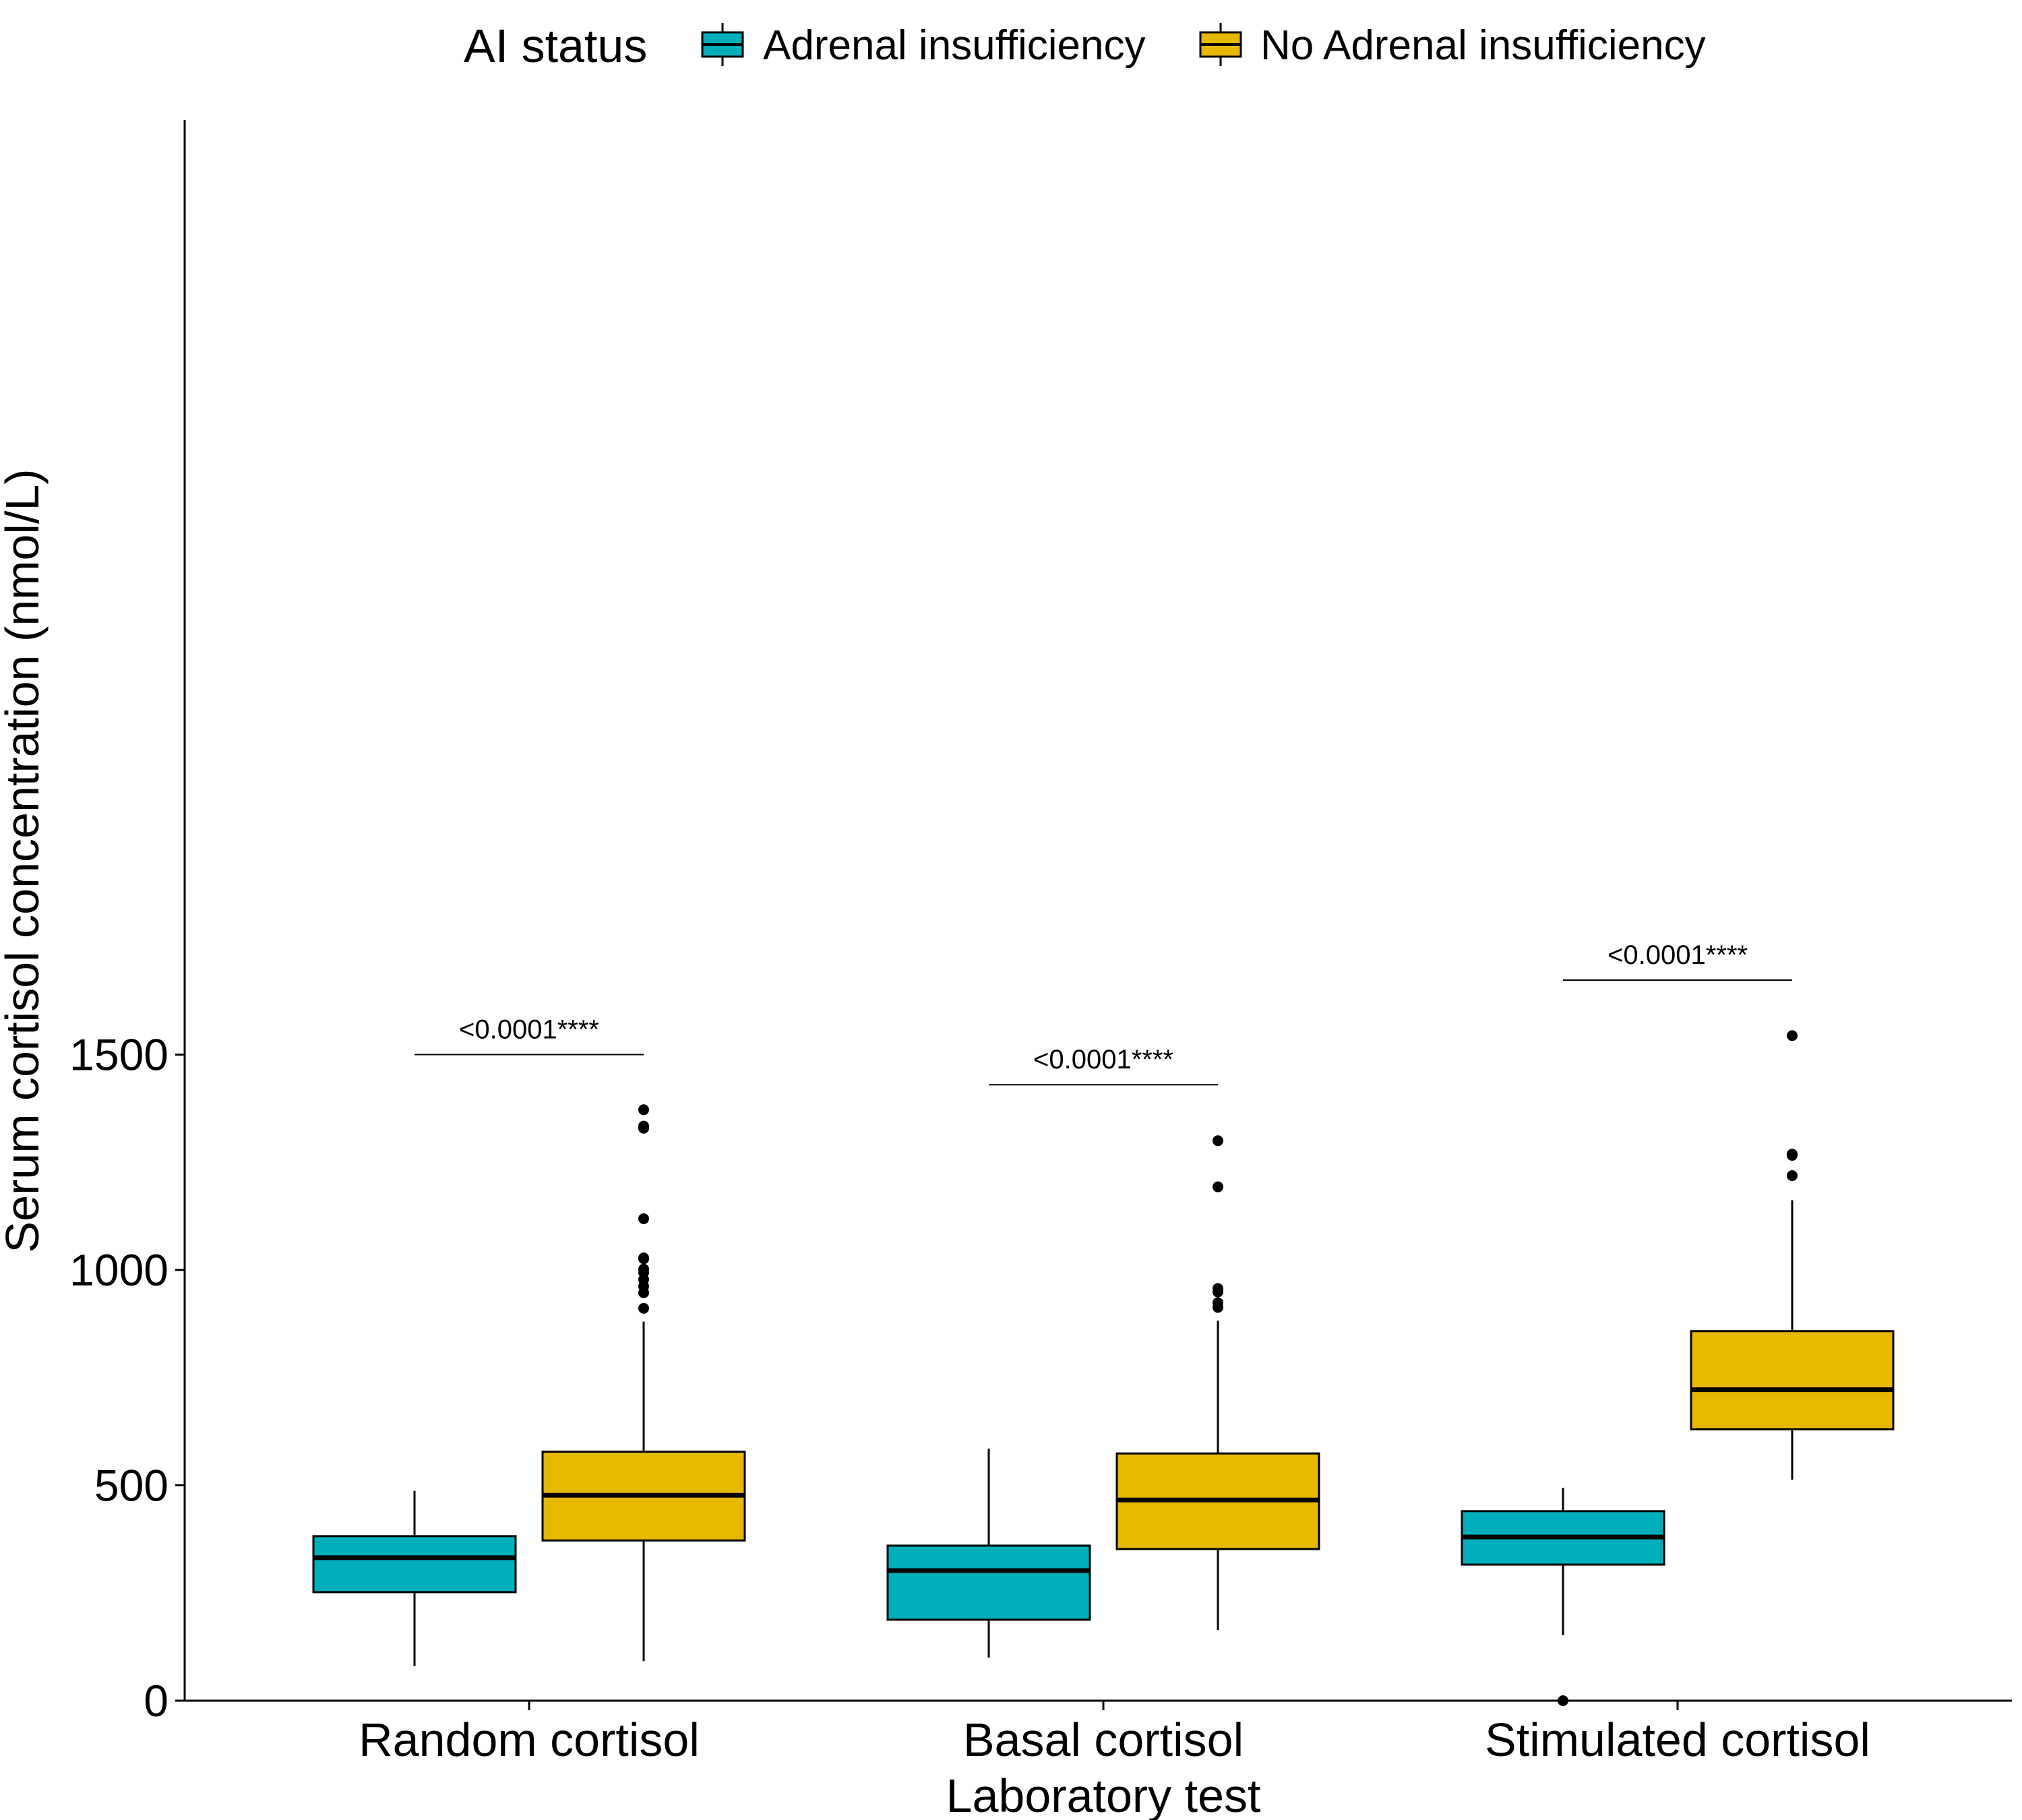  Describe the element at coordinates (1677, 1739) in the screenshot. I see `x-tick-label: Stimulated cortisol` at that location.